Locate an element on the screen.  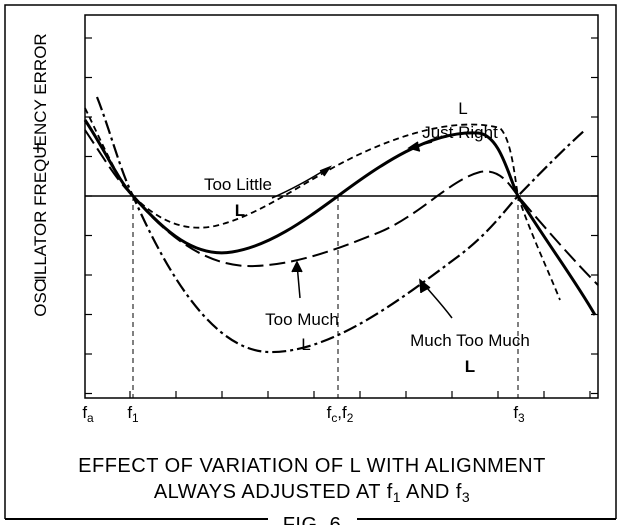
label-too-little: Too Little is located at coordinates (238, 184).